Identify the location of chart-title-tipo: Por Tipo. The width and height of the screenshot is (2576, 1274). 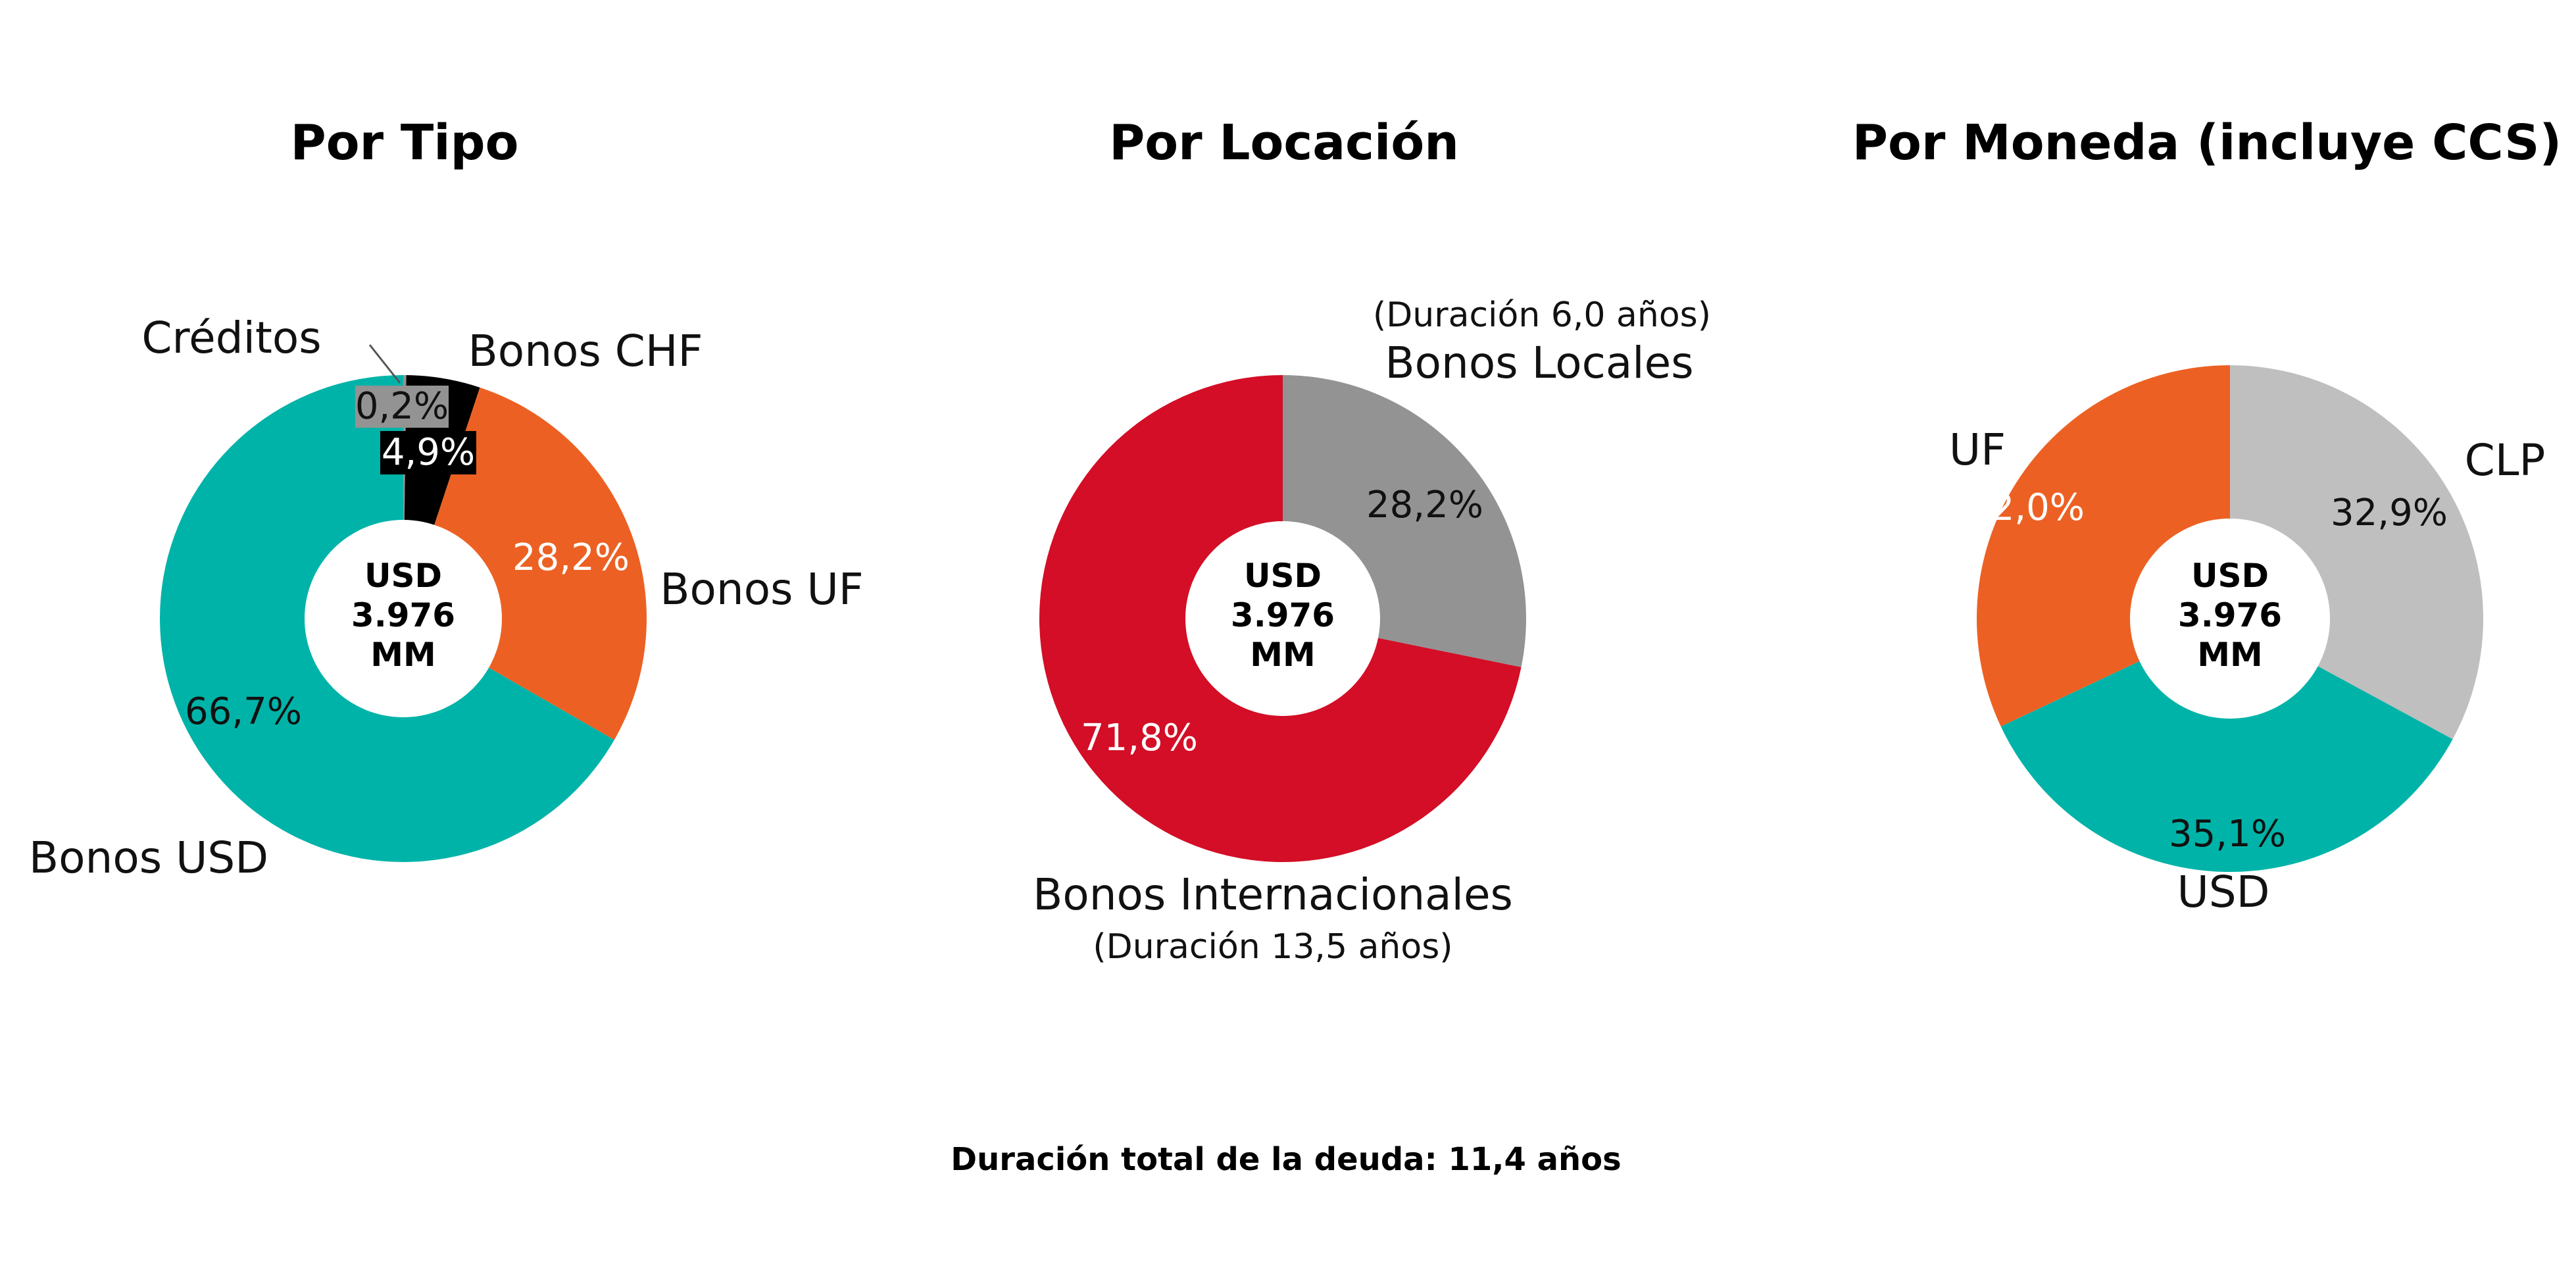
(405, 143).